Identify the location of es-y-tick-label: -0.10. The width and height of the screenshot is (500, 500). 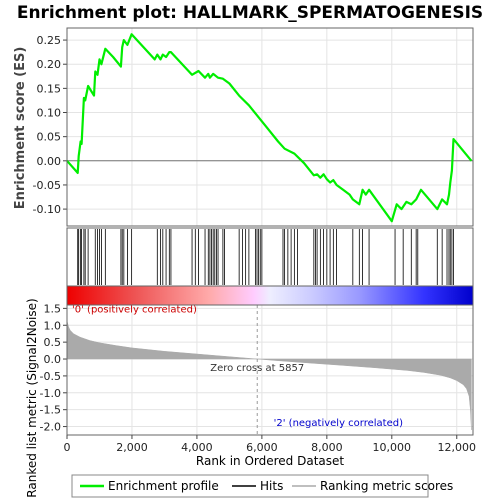
(47, 209).